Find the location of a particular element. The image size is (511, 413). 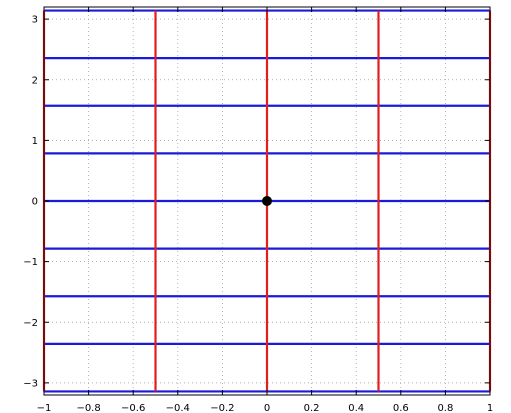

y-tick-label: −1 is located at coordinates (30, 262).